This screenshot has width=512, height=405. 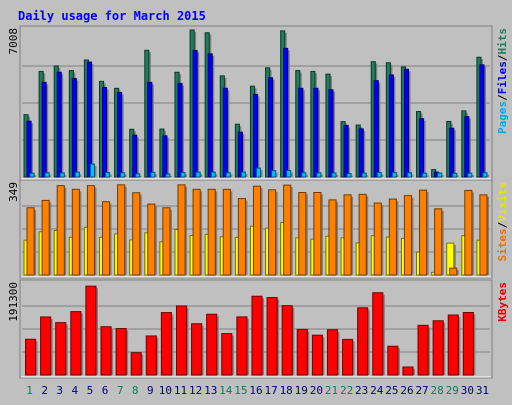 What do you see at coordinates (90, 390) in the screenshot?
I see `day-label: 5` at bounding box center [90, 390].